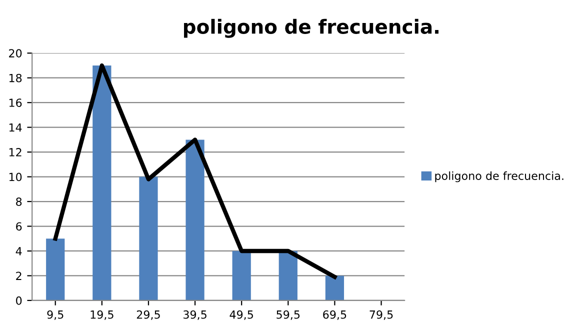 This screenshot has height=332, width=573. Describe the element at coordinates (15, 177) in the screenshot. I see `y-tick-label: 10` at that location.